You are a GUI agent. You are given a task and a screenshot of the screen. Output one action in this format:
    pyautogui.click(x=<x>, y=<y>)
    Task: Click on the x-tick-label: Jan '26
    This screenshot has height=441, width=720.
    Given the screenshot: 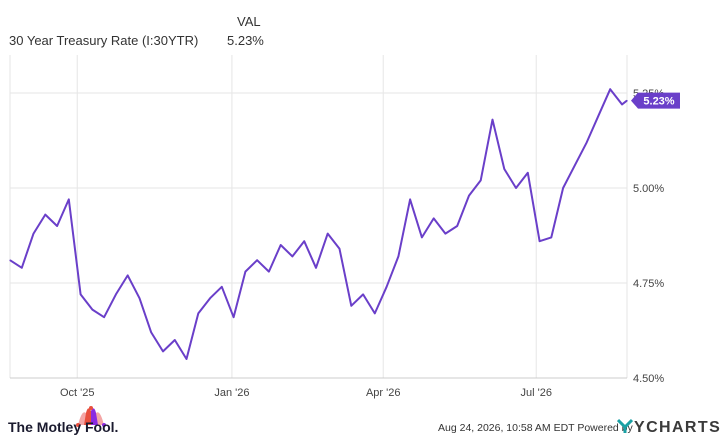 What is the action you would take?
    pyautogui.click(x=231, y=393)
    